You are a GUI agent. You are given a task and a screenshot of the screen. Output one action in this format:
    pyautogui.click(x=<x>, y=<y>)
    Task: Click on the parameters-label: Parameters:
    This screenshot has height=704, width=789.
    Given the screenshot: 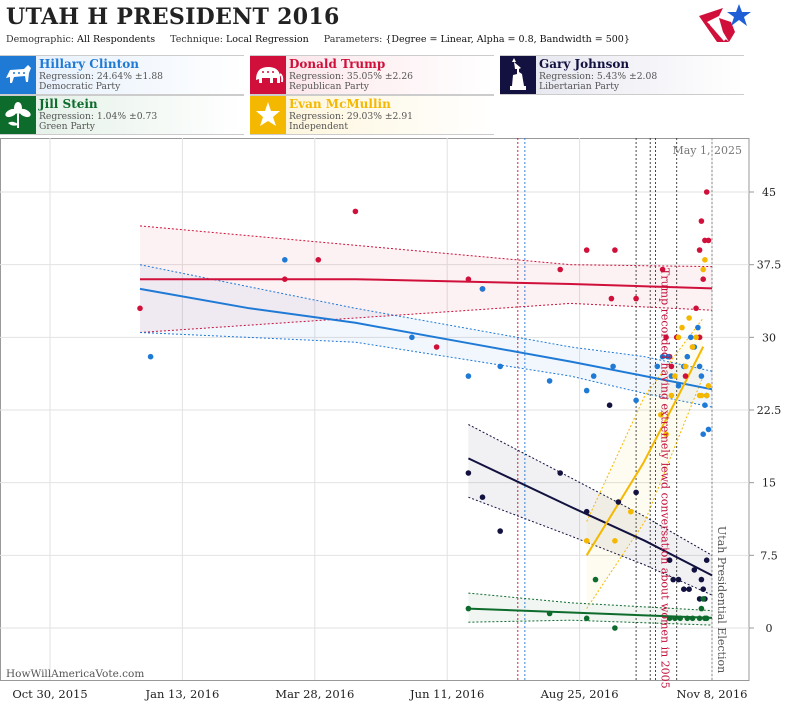 What is the action you would take?
    pyautogui.click(x=353, y=39)
    